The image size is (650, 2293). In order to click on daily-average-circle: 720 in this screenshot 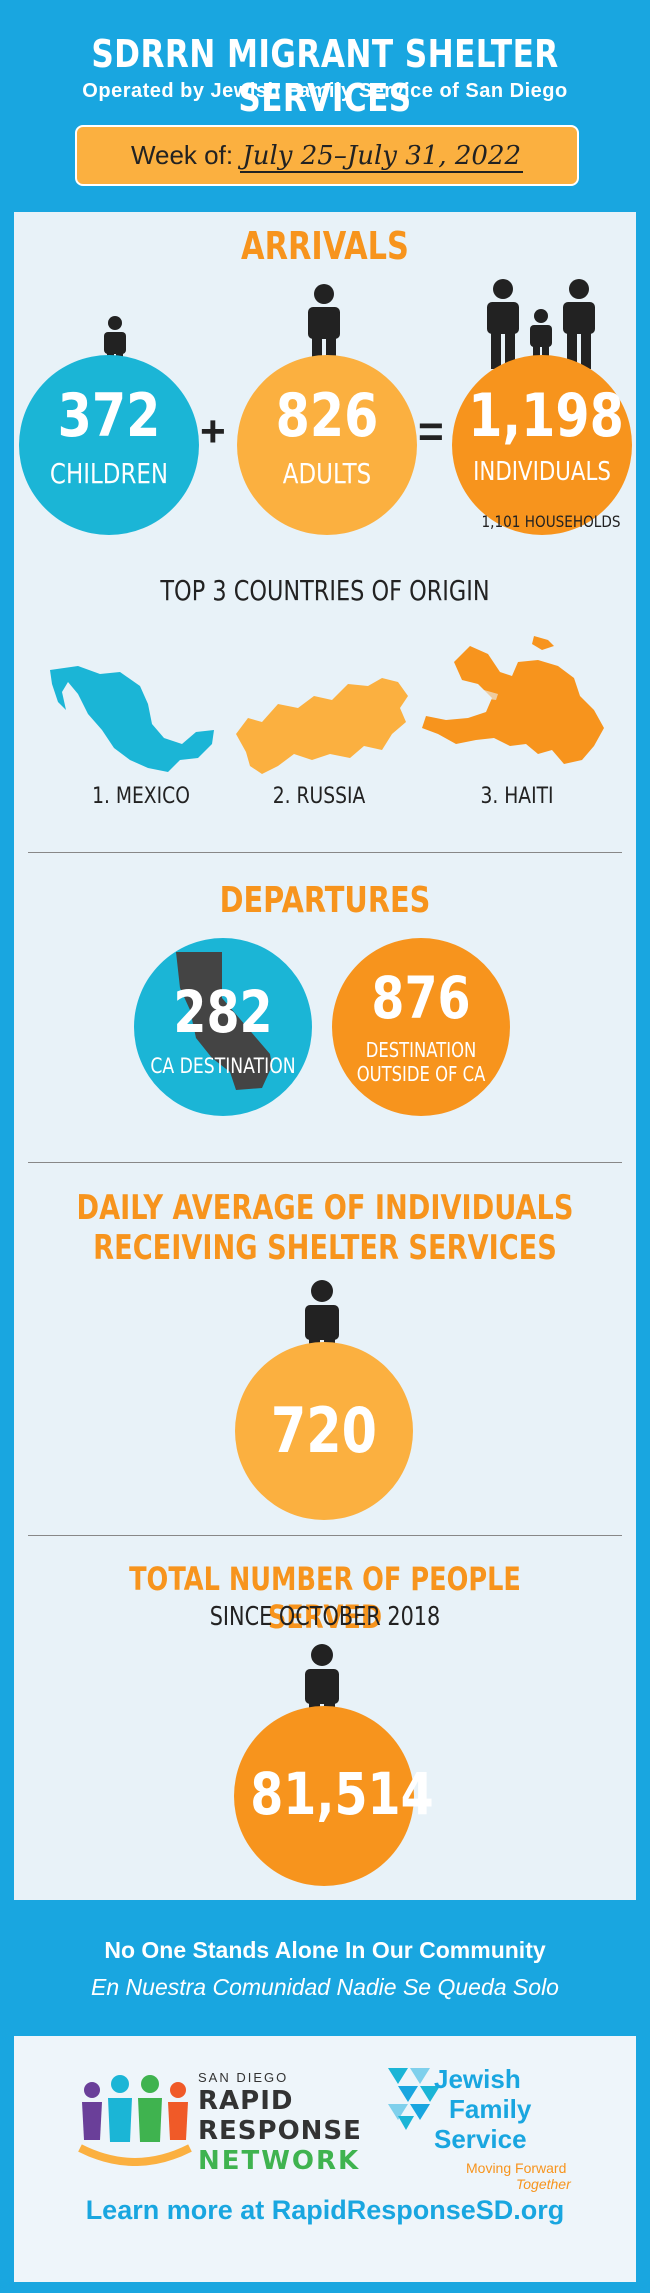, I will do `click(324, 1431)`.